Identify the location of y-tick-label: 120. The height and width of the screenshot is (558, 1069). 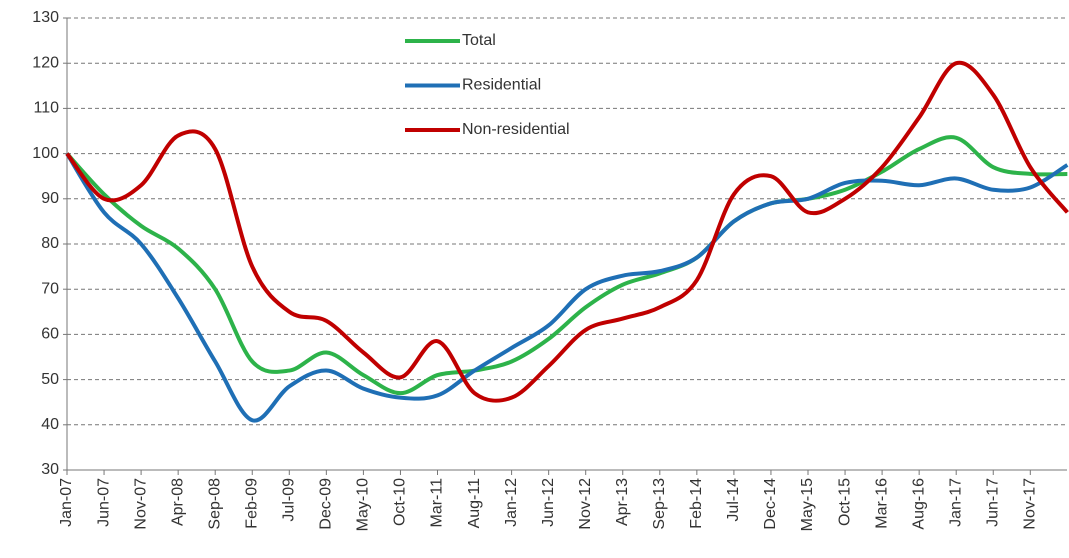
(45, 62).